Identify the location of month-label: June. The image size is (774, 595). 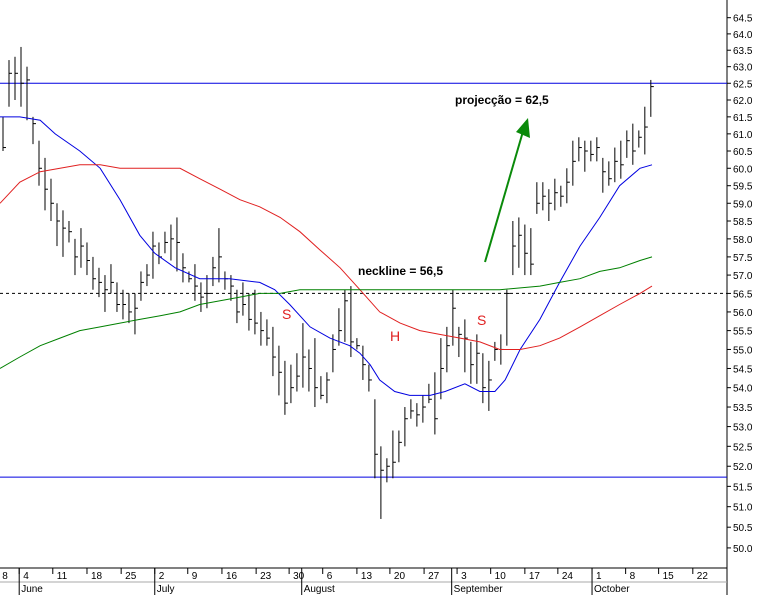
(32, 589).